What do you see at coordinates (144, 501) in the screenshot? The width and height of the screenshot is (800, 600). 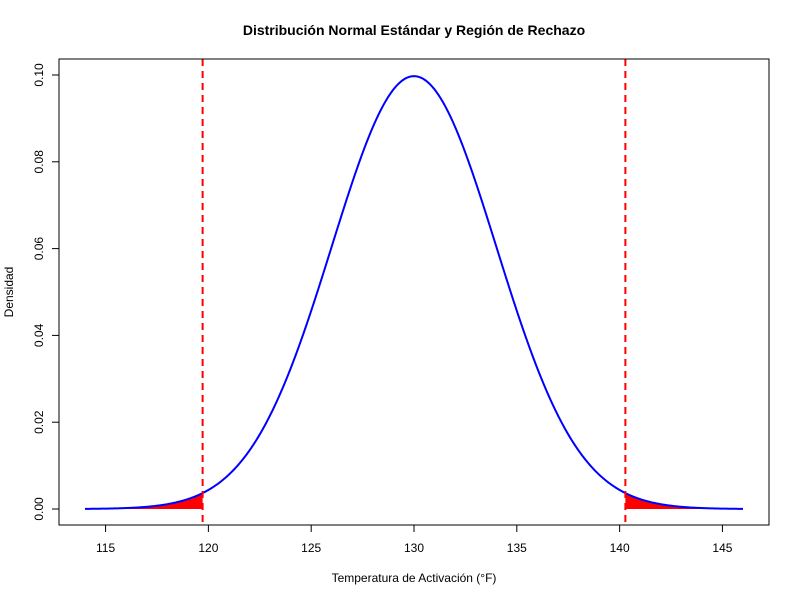 I see `rejection-region-left` at bounding box center [144, 501].